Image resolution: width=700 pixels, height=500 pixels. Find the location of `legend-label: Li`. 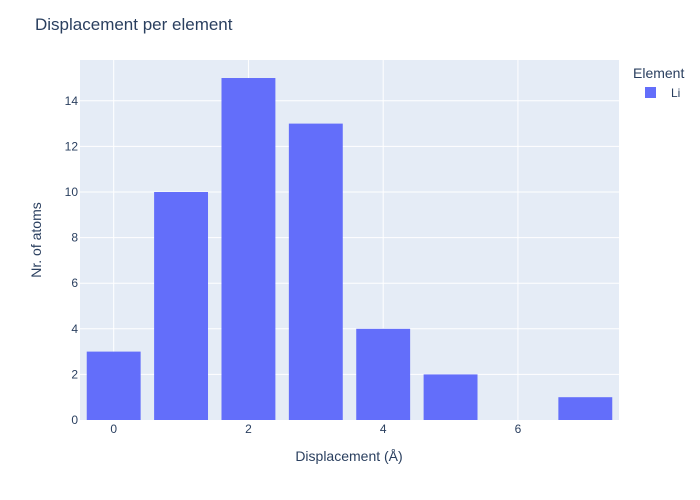

legend-label: Li is located at coordinates (675, 93).